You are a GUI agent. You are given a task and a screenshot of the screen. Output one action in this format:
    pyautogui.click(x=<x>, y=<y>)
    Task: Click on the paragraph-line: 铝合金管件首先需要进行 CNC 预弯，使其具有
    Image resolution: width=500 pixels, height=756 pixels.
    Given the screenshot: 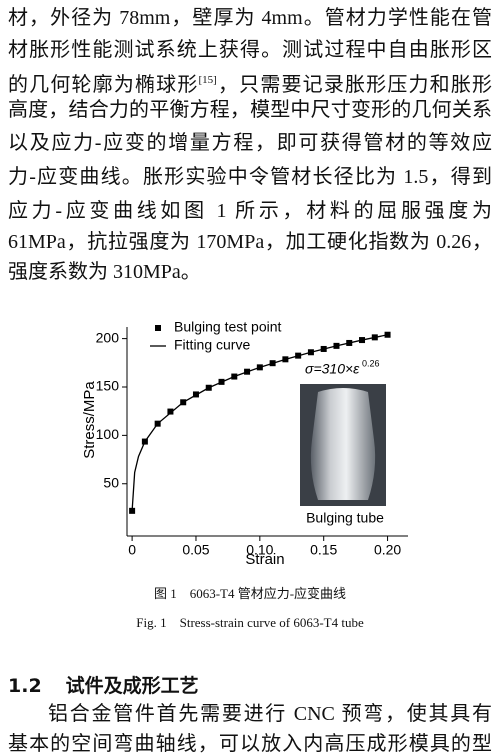 What is the action you would take?
    pyautogui.click(x=270, y=714)
    